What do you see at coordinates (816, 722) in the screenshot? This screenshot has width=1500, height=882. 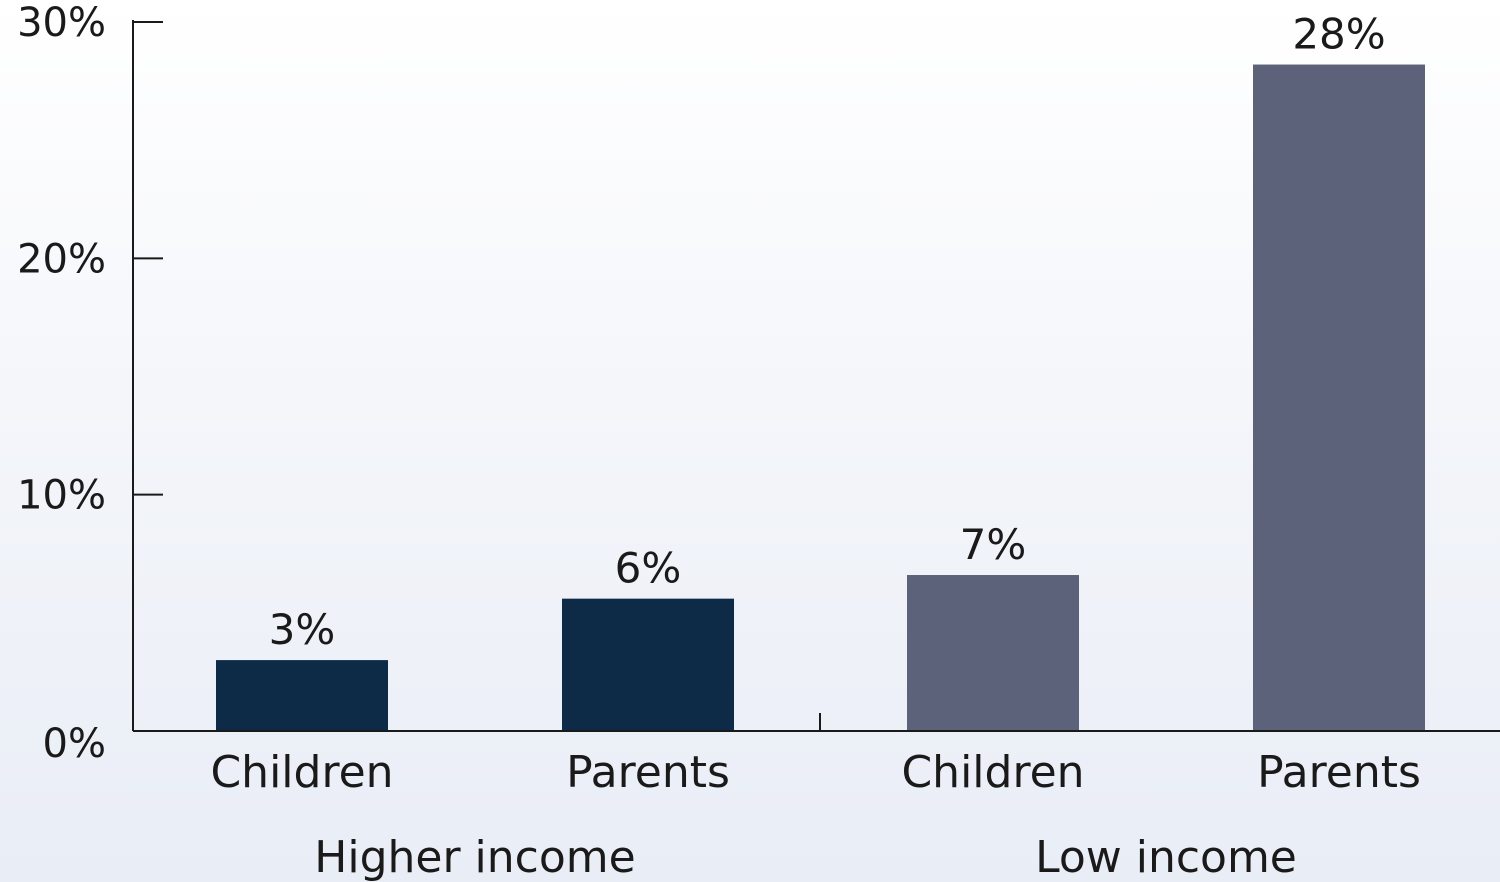 I see `x-axis` at bounding box center [816, 722].